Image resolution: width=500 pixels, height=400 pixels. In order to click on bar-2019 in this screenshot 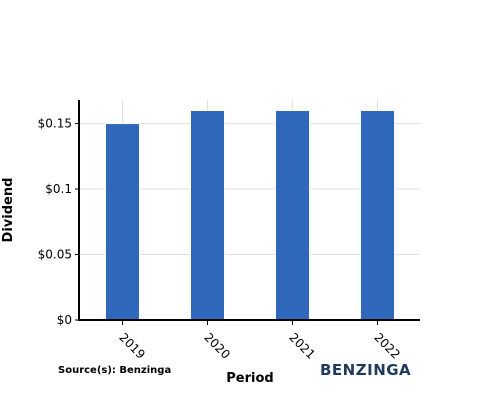, I will do `click(122, 222)`.